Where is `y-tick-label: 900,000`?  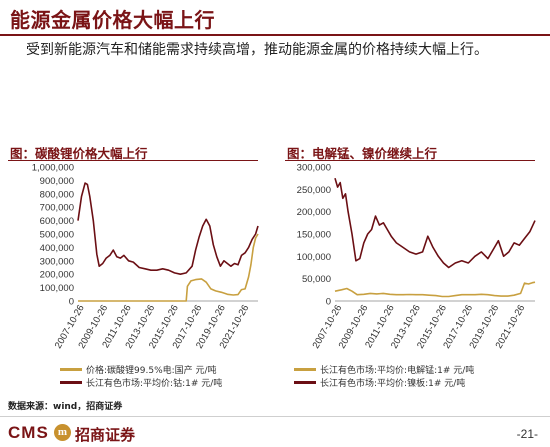
y-tick-label: 900,000 is located at coordinates (57, 181).